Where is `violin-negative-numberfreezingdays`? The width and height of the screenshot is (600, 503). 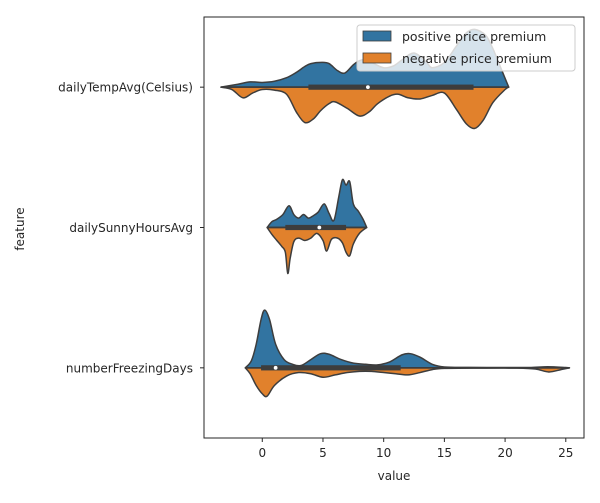
violin-negative-numberfreezingdays is located at coordinates (407, 382).